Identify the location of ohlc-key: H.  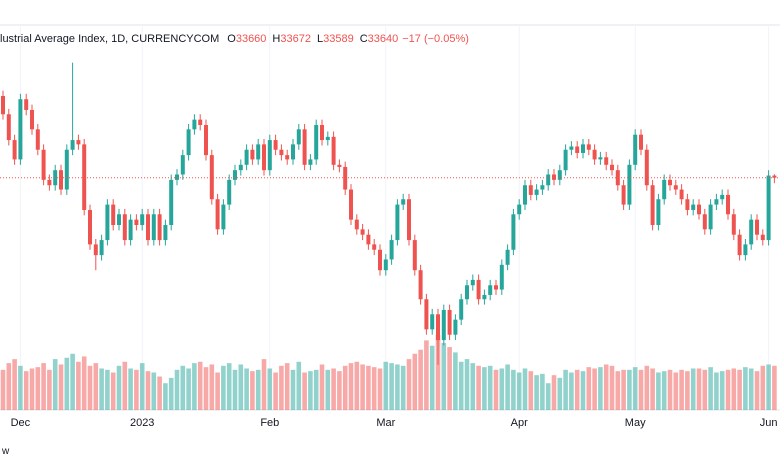
(276, 39).